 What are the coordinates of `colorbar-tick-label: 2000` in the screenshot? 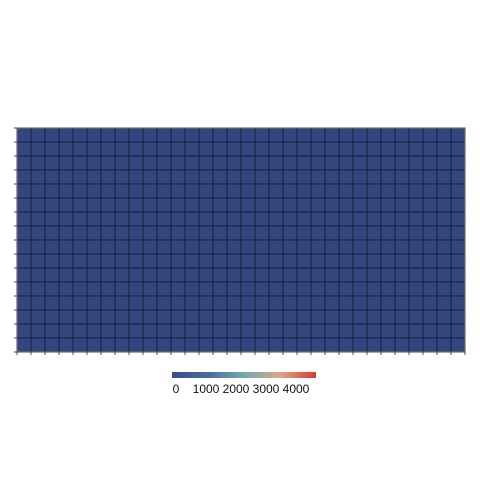 It's located at (236, 389).